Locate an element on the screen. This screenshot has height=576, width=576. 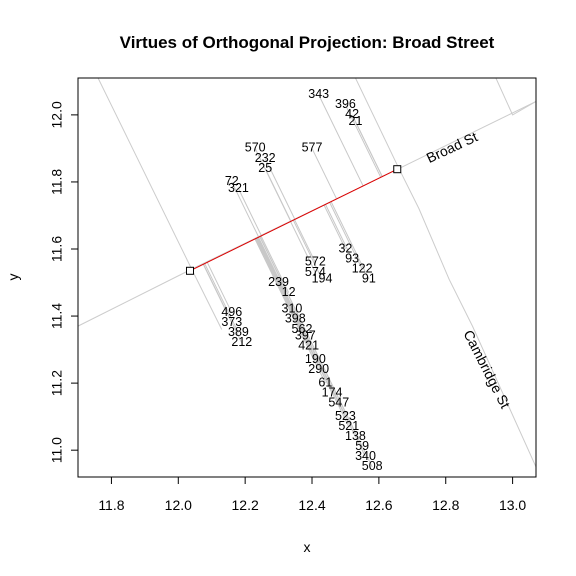
point-label: 398 is located at coordinates (295, 319).